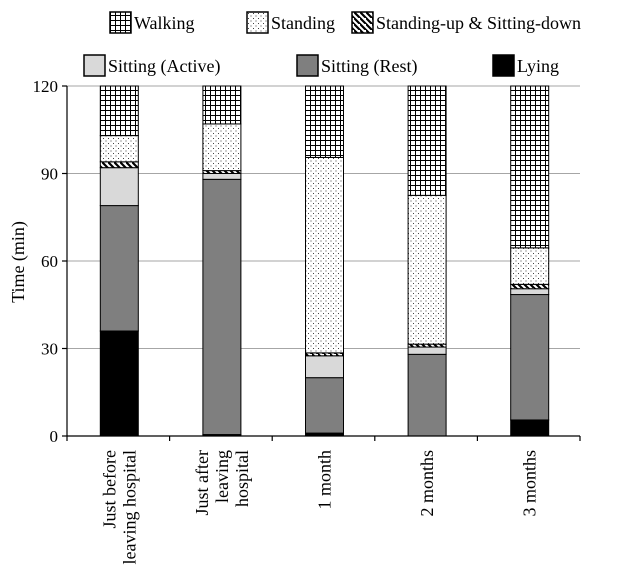  I want to click on x-category-label: Just afterleavinghospital, so click(222, 482).